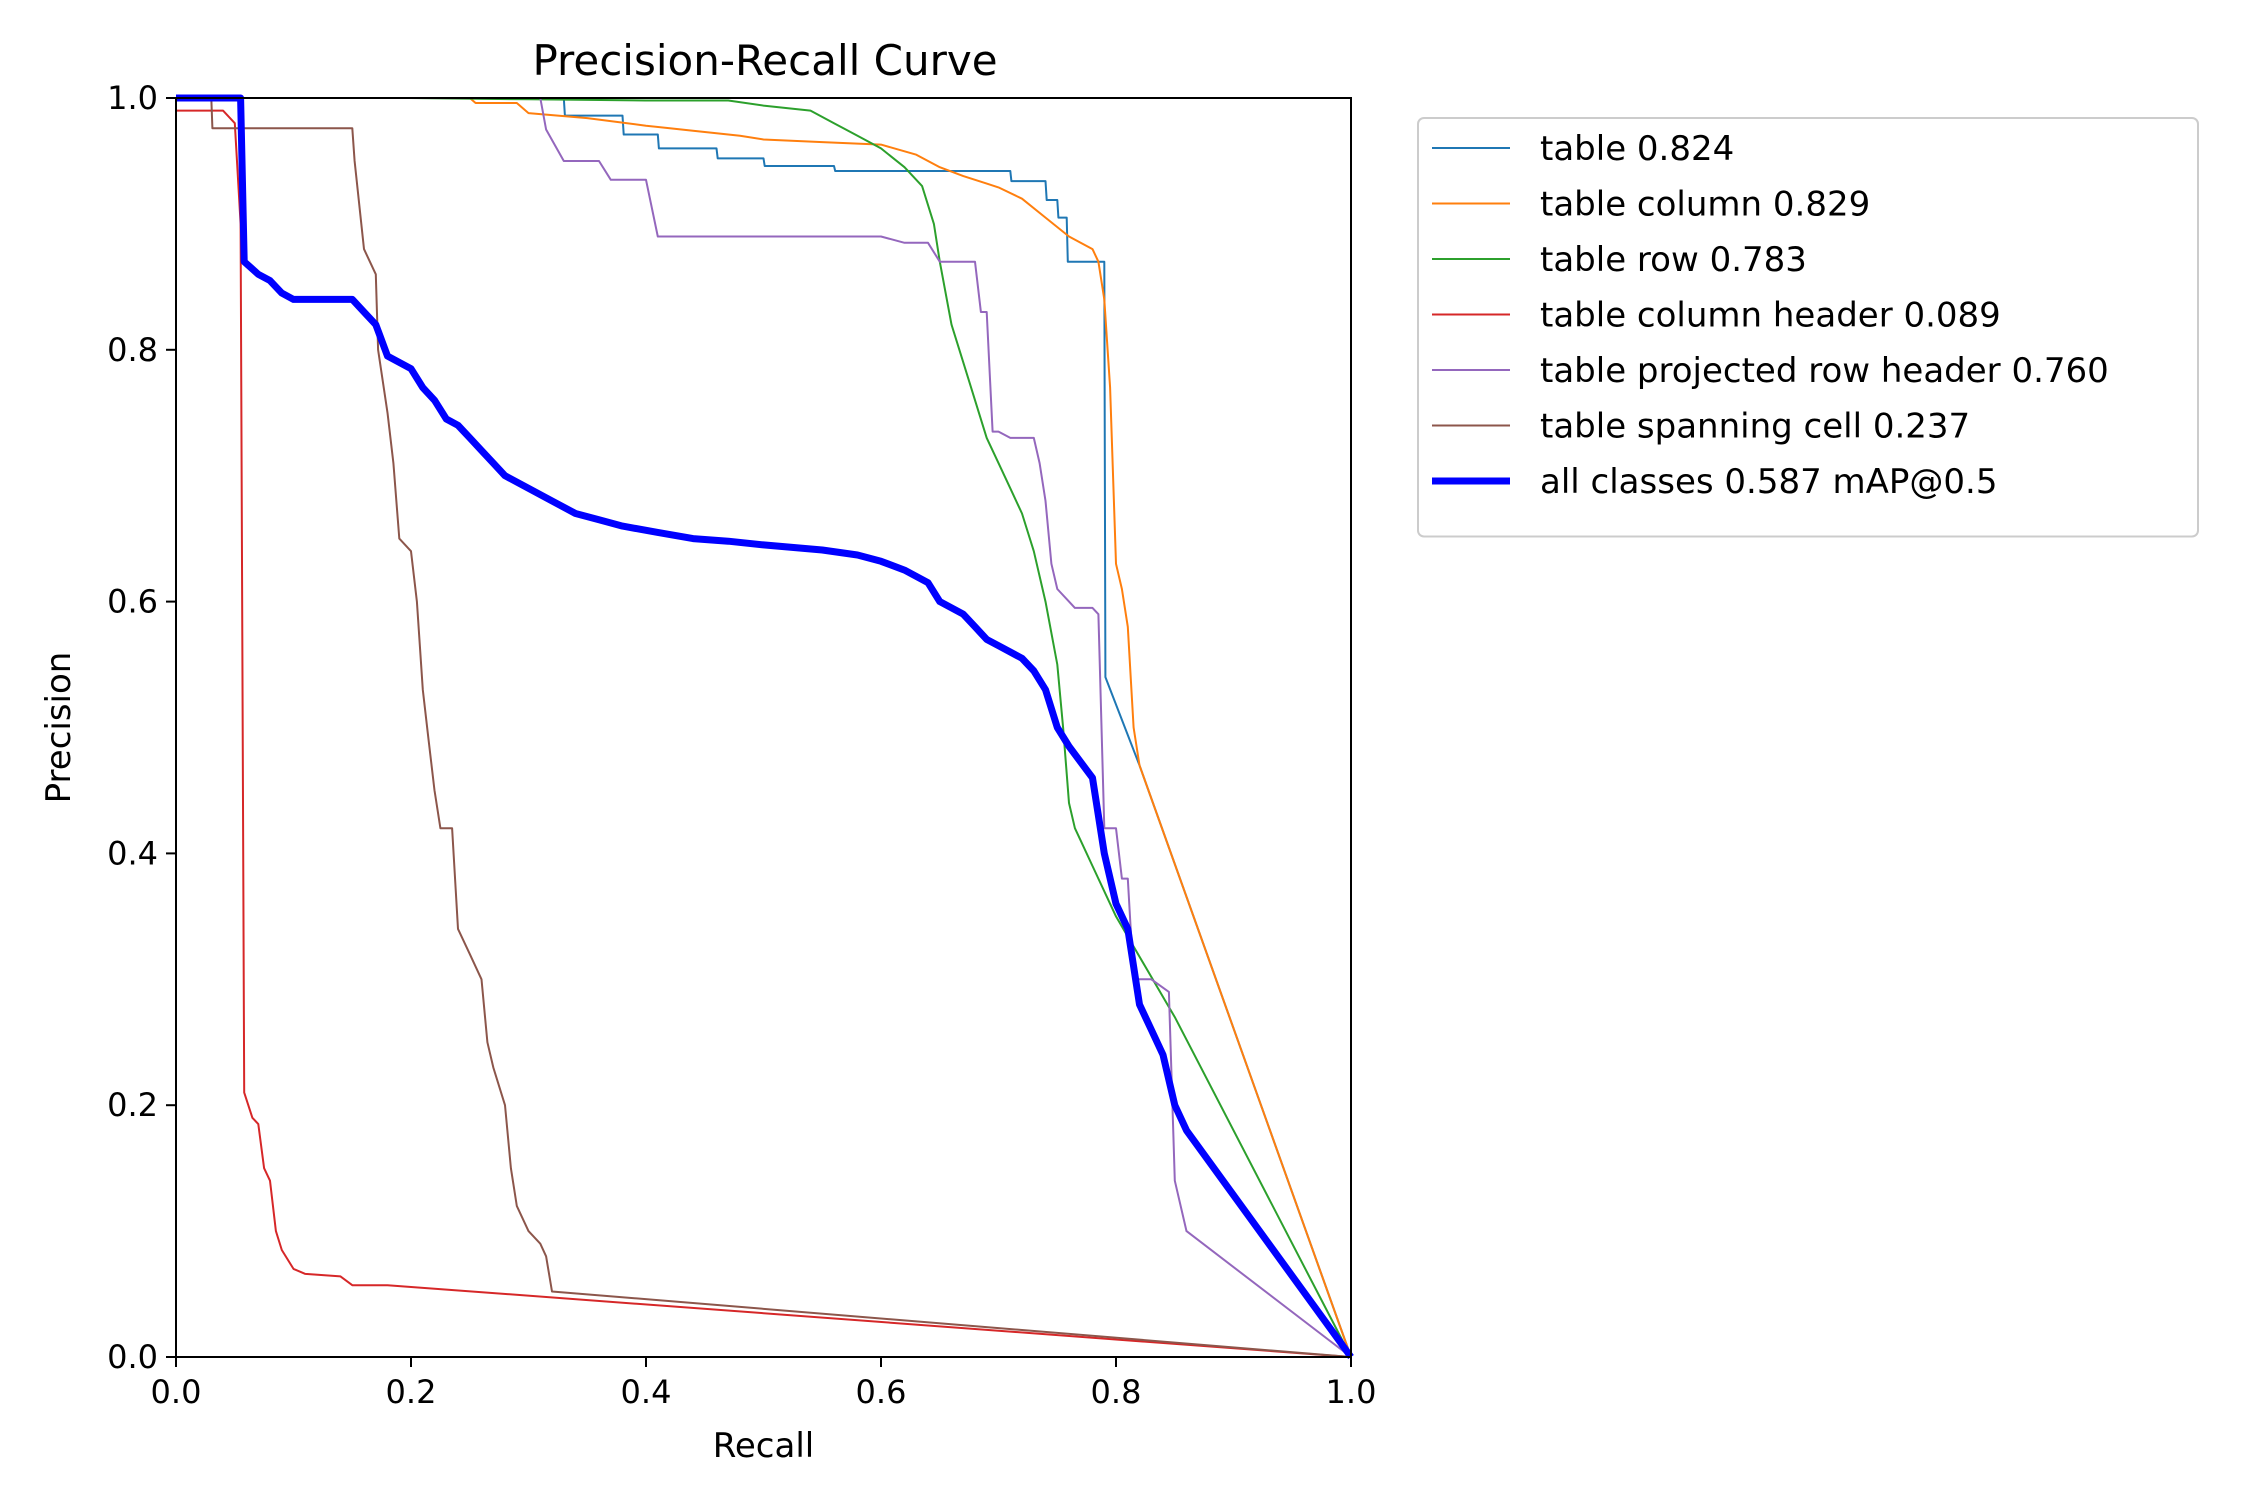 The image size is (2250, 1504). Describe the element at coordinates (764, 1384) in the screenshot. I see `x-axis-ticks: 0.0 0.2 0.4 0.6 0.8 1.0` at that location.